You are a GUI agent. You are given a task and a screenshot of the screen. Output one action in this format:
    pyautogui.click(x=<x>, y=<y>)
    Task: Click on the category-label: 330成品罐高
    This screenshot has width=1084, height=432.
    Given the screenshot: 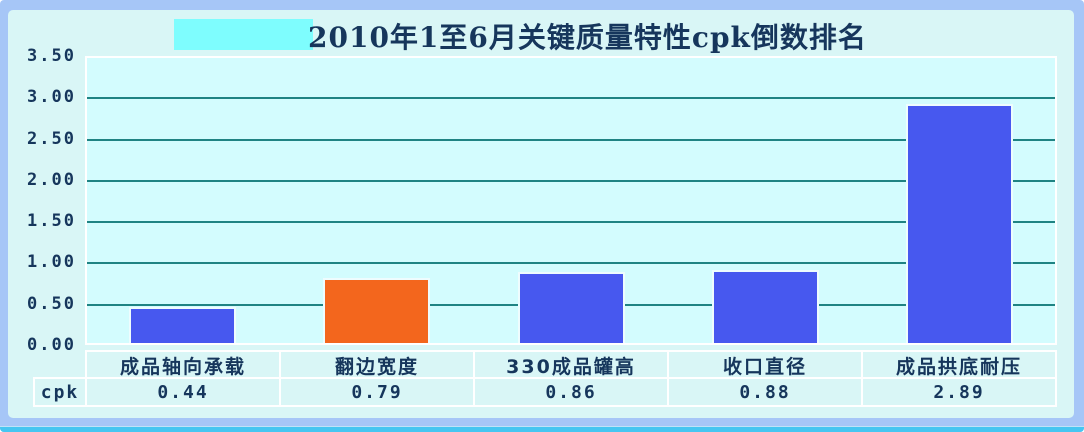 What is the action you would take?
    pyautogui.click(x=570, y=365)
    